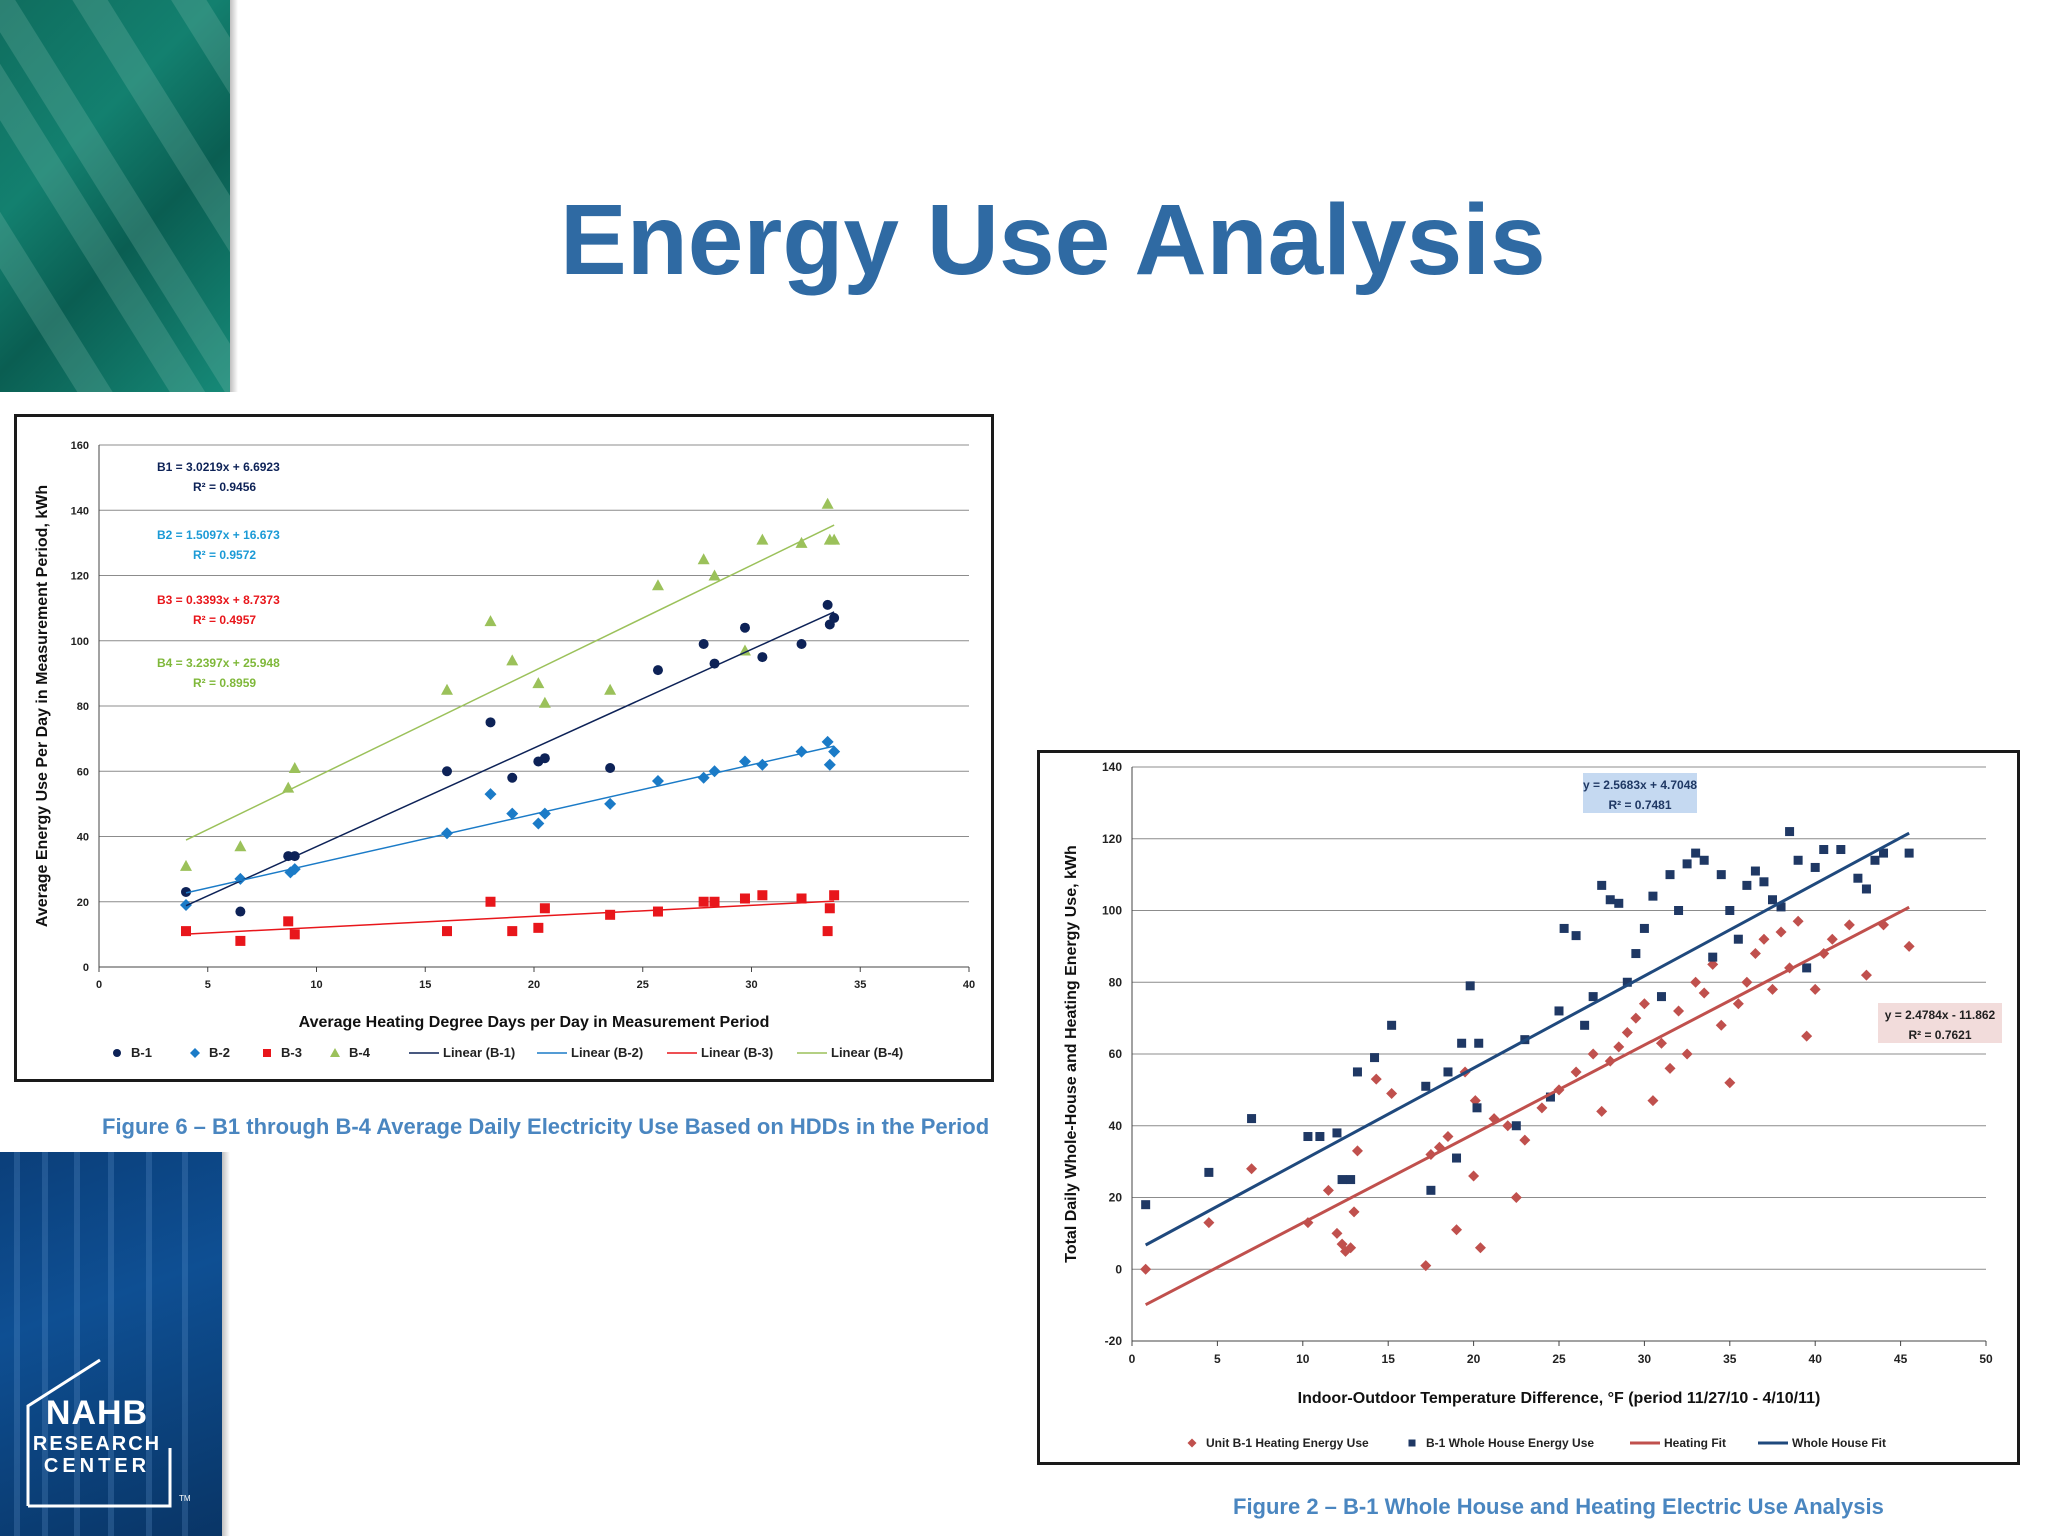 The image size is (2048, 1536). Describe the element at coordinates (97, 1413) in the screenshot. I see `logo-line-1: NAHB` at that location.